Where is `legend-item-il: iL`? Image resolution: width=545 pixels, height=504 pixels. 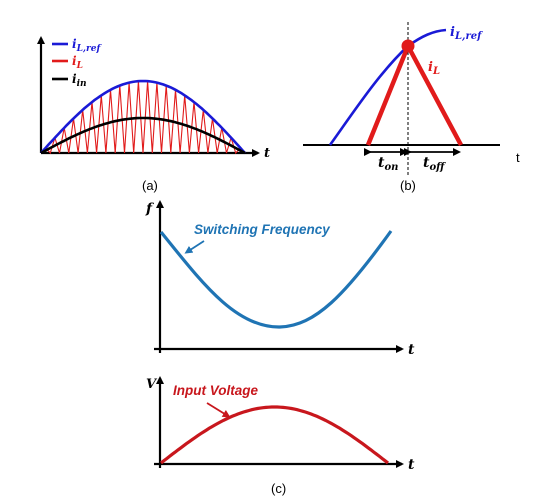
legend-item-il: iL is located at coordinates (67, 62).